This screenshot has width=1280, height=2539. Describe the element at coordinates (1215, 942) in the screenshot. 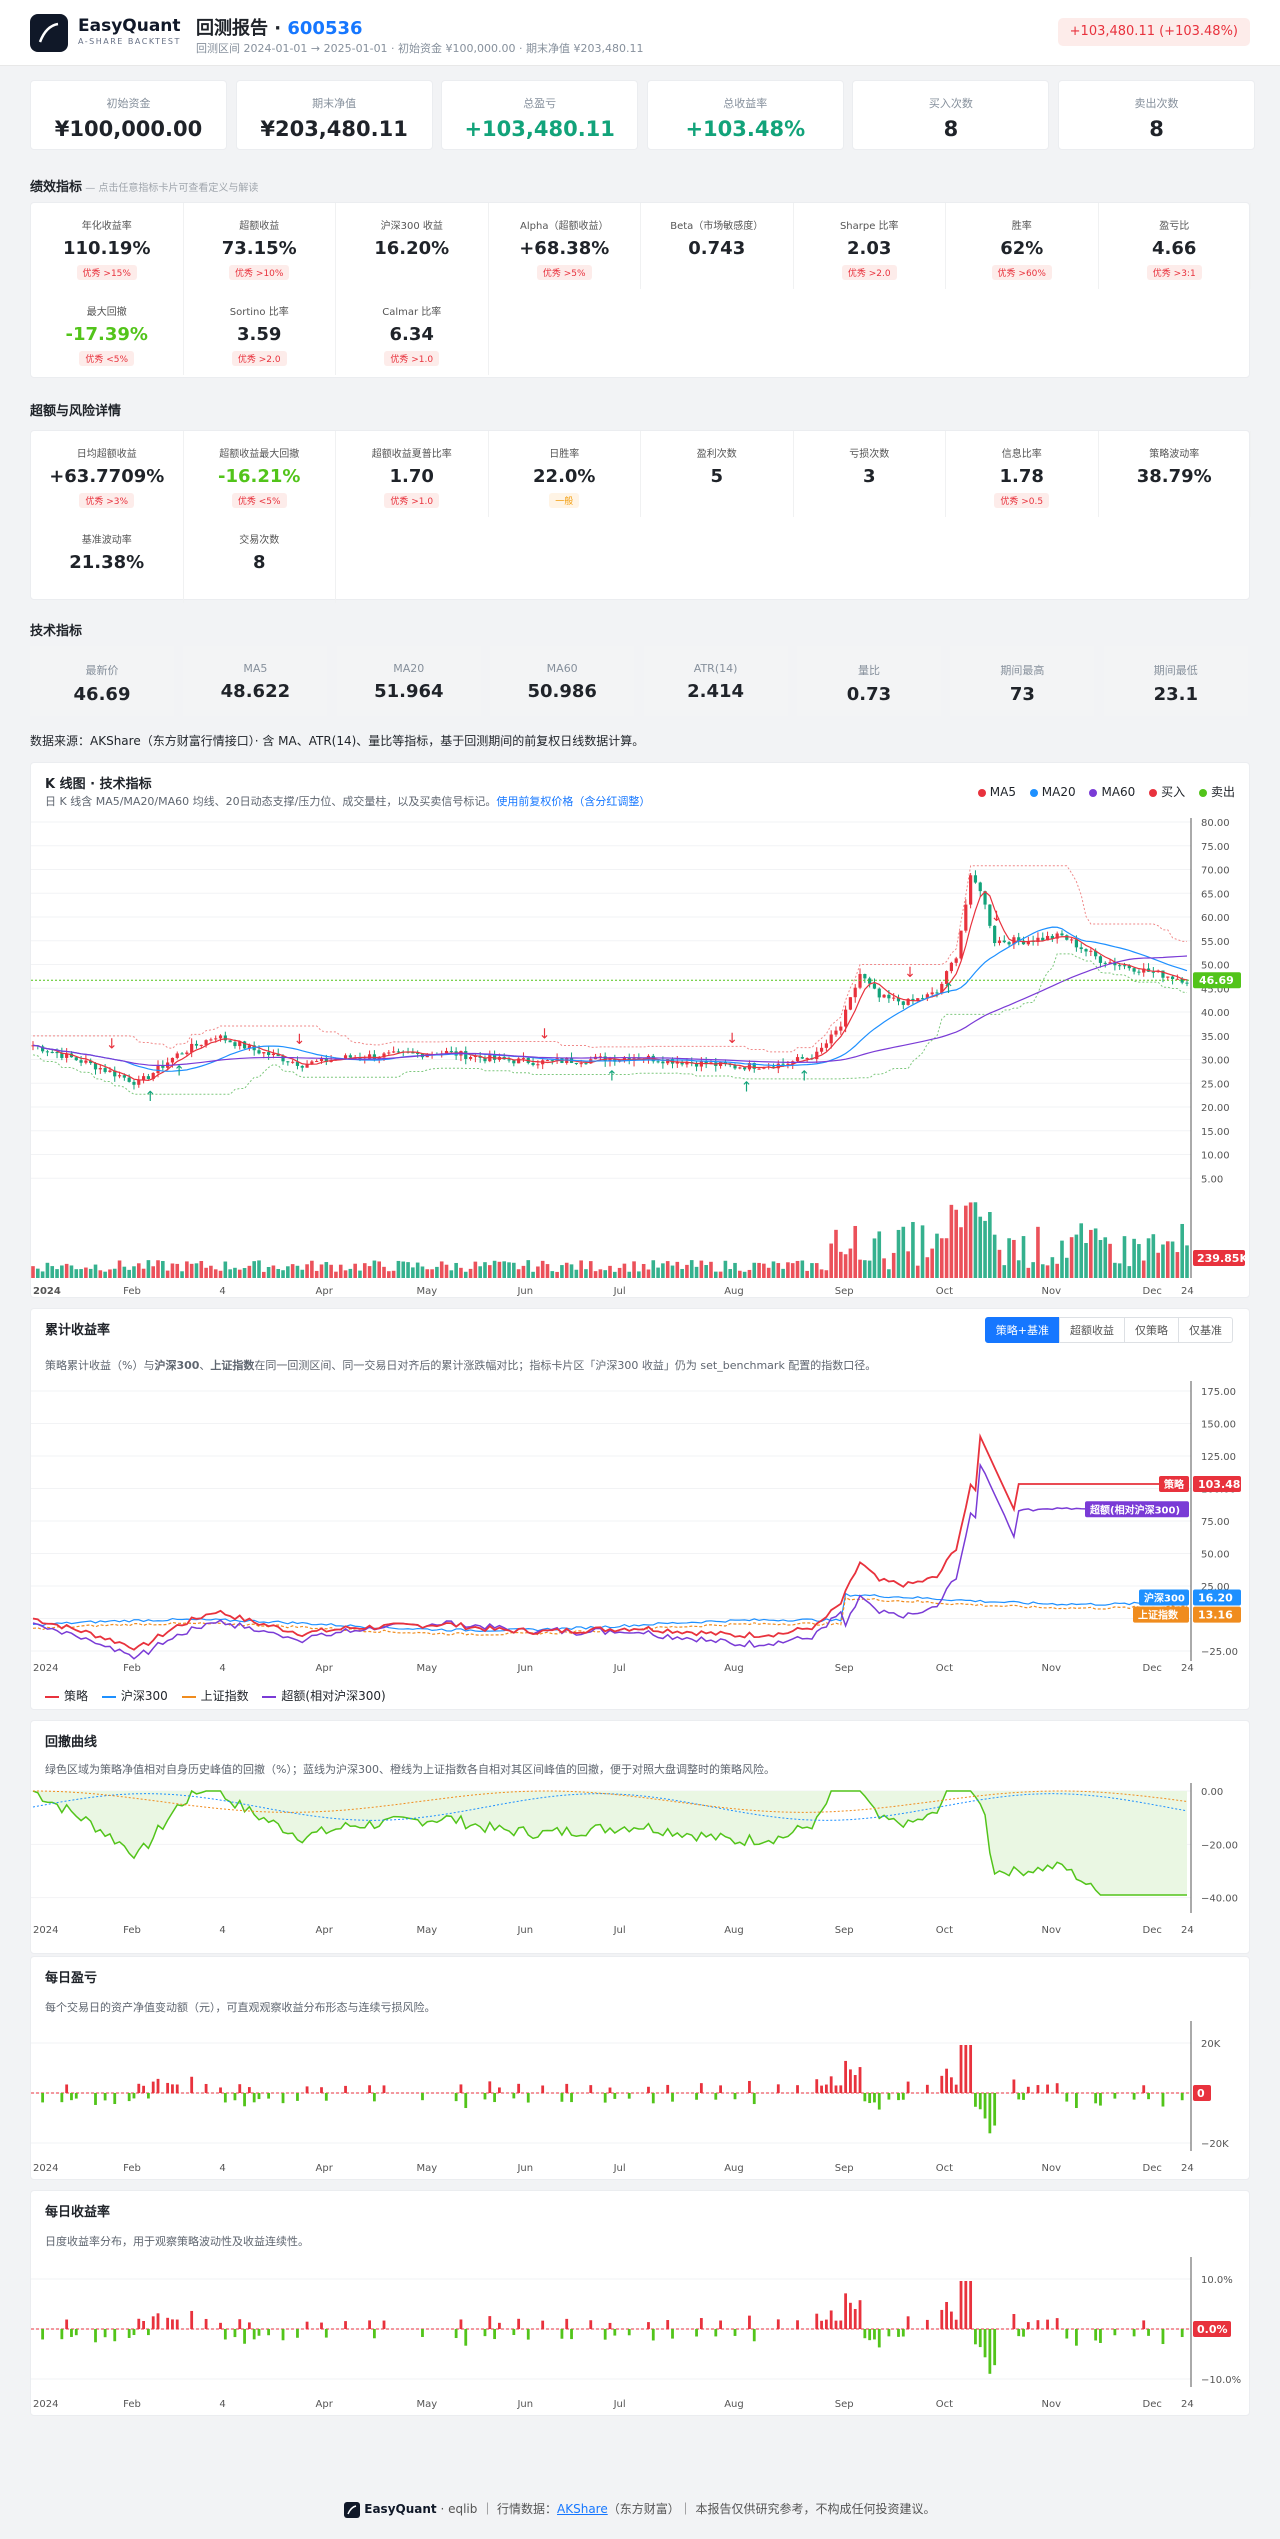

I see `y-tick-label: 55.00` at that location.